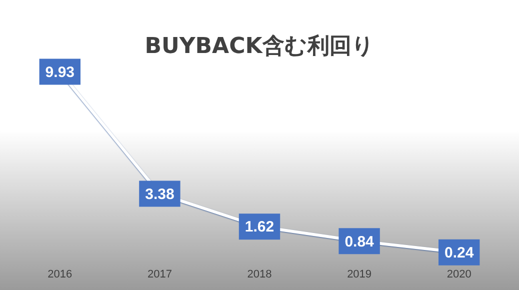  What do you see at coordinates (259, 46) in the screenshot?
I see `chart-title: BUYBACK含む利回り` at bounding box center [259, 46].